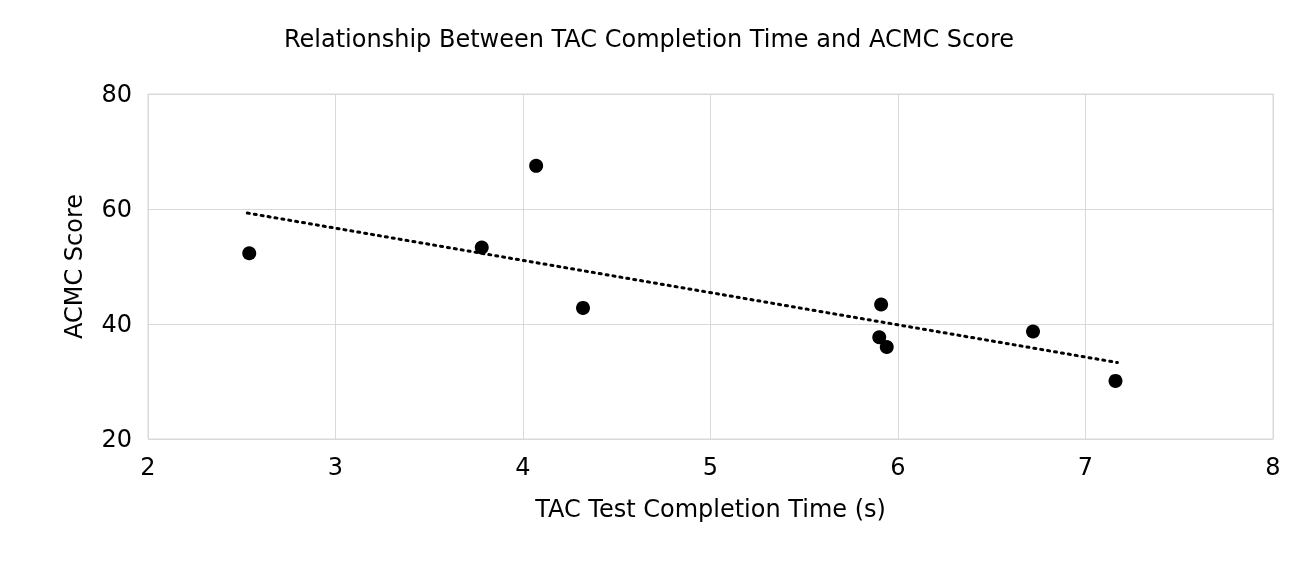 The height and width of the screenshot is (573, 1298). I want to click on chart-title: Relationship Between TAC Completion Time and ACMC Score, so click(649, 39).